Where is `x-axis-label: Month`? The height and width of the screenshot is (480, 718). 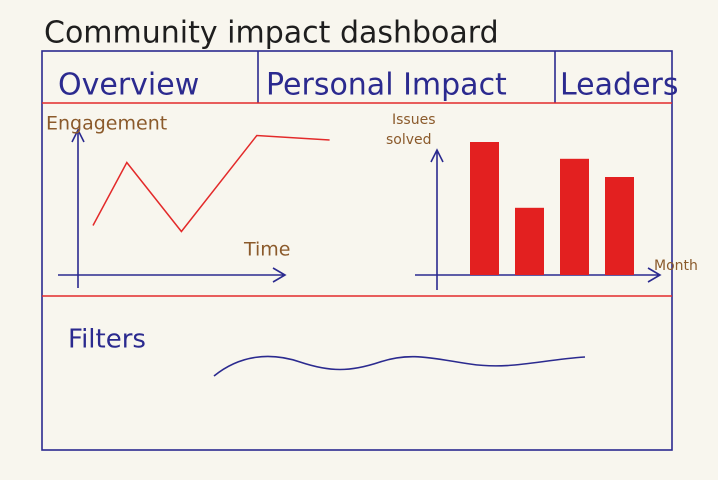
x-axis-label: Month is located at coordinates (676, 266).